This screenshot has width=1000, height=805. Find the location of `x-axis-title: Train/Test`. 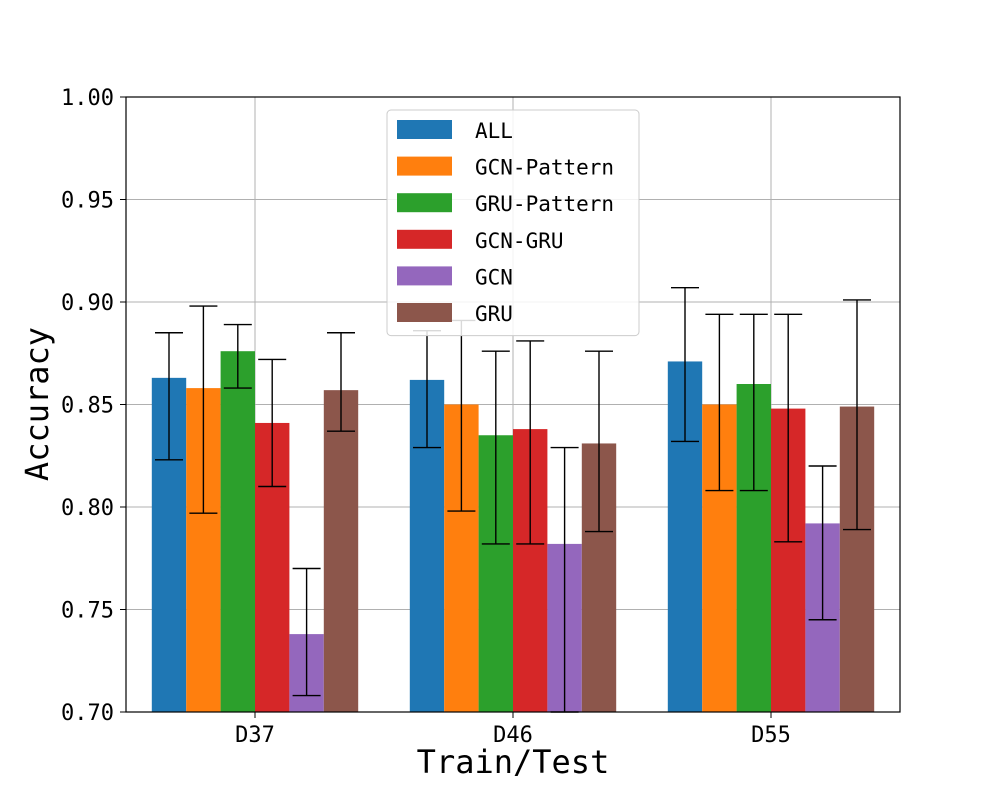

x-axis-title: Train/Test is located at coordinates (513, 762).